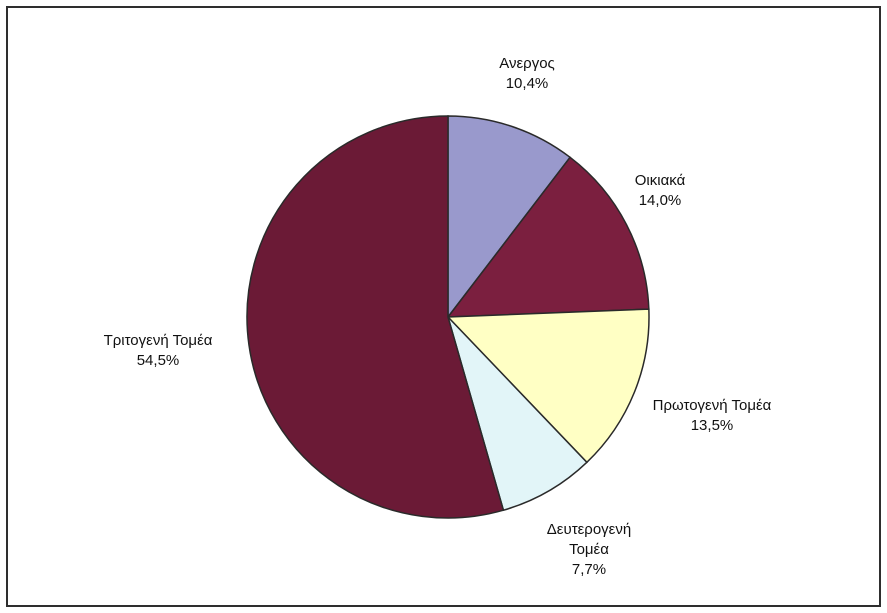 The width and height of the screenshot is (887, 613). What do you see at coordinates (712, 405) in the screenshot?
I see `pie-label-name: Πρωτογενή Τομέα` at bounding box center [712, 405].